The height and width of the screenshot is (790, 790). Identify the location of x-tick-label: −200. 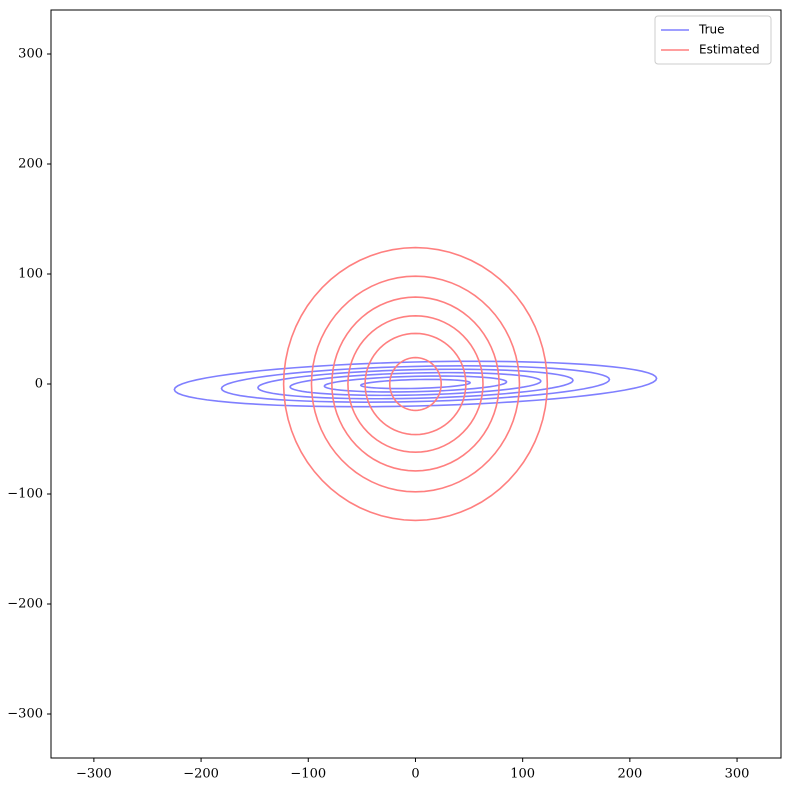
(201, 774).